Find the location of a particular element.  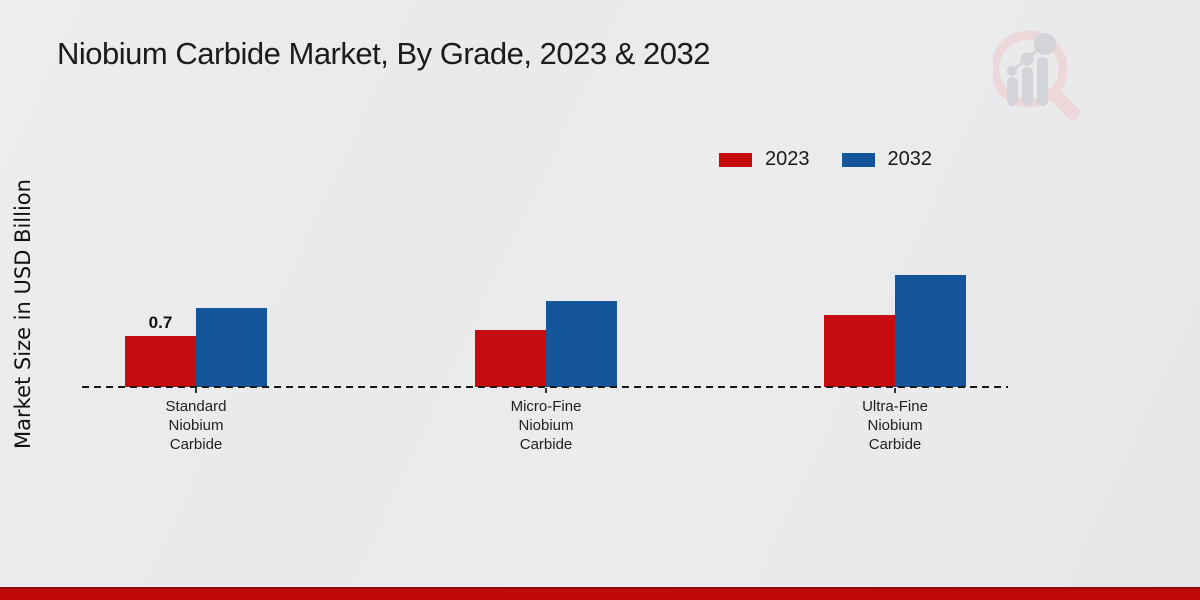

legend-item-2032: 2032 is located at coordinates (887, 159).